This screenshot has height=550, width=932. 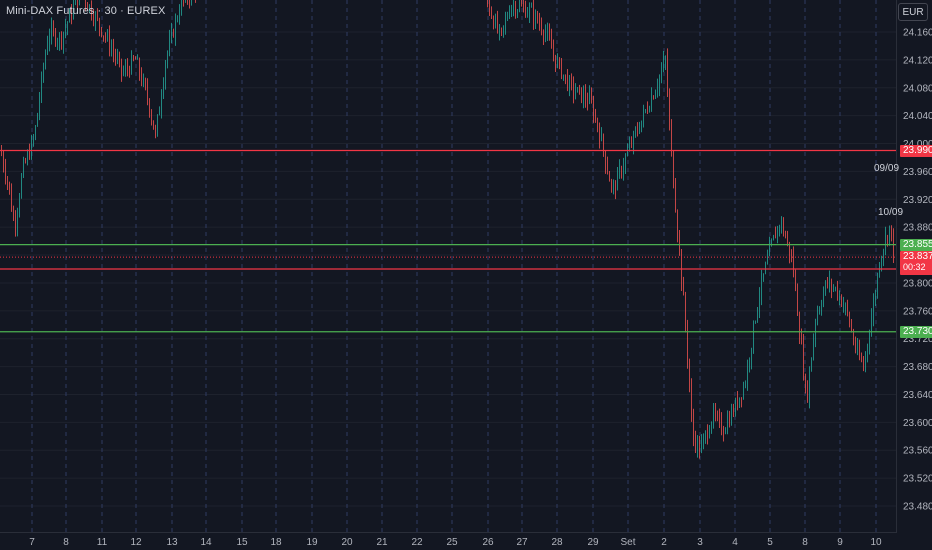 What do you see at coordinates (417, 542) in the screenshot?
I see `time-tick-label: 22` at bounding box center [417, 542].